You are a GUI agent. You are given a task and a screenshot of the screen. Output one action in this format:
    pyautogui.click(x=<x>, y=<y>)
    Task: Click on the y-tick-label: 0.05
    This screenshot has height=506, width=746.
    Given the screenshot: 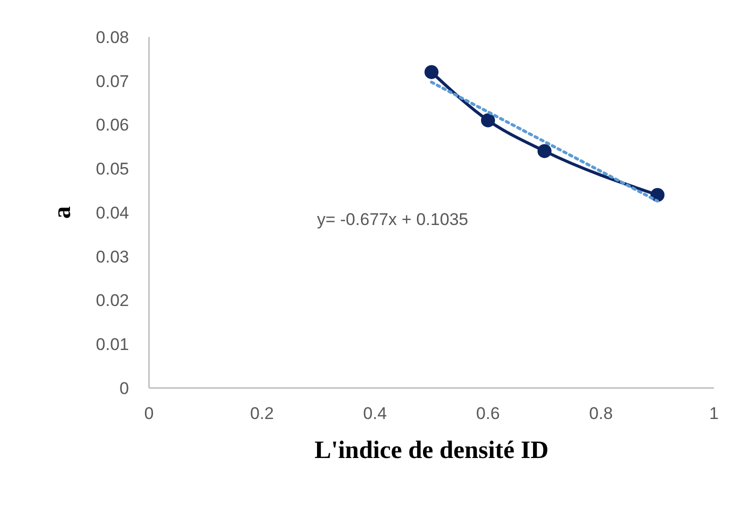 What is the action you would take?
    pyautogui.click(x=112, y=169)
    